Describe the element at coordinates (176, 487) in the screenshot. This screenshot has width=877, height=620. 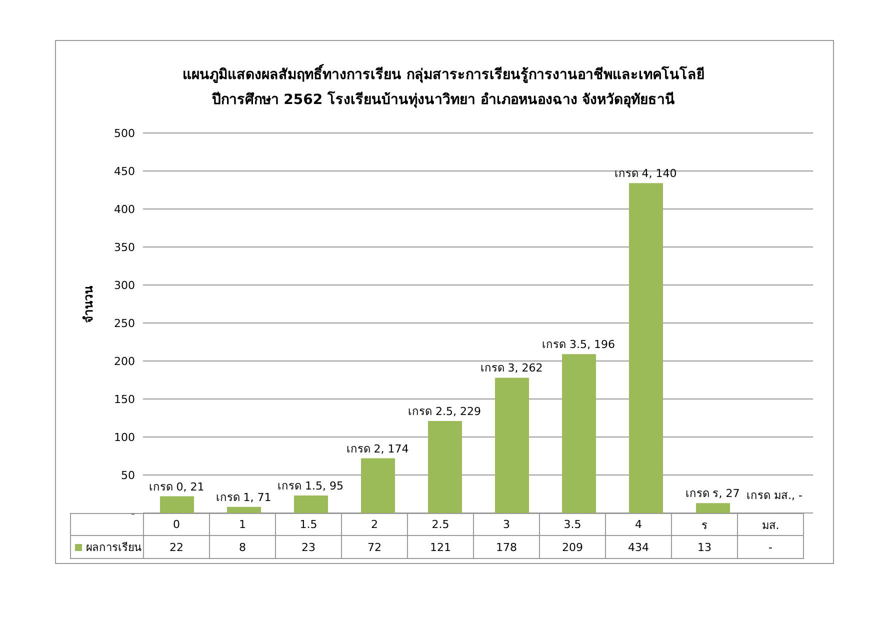
I see `annotation: เกรด 0, 21` at that location.